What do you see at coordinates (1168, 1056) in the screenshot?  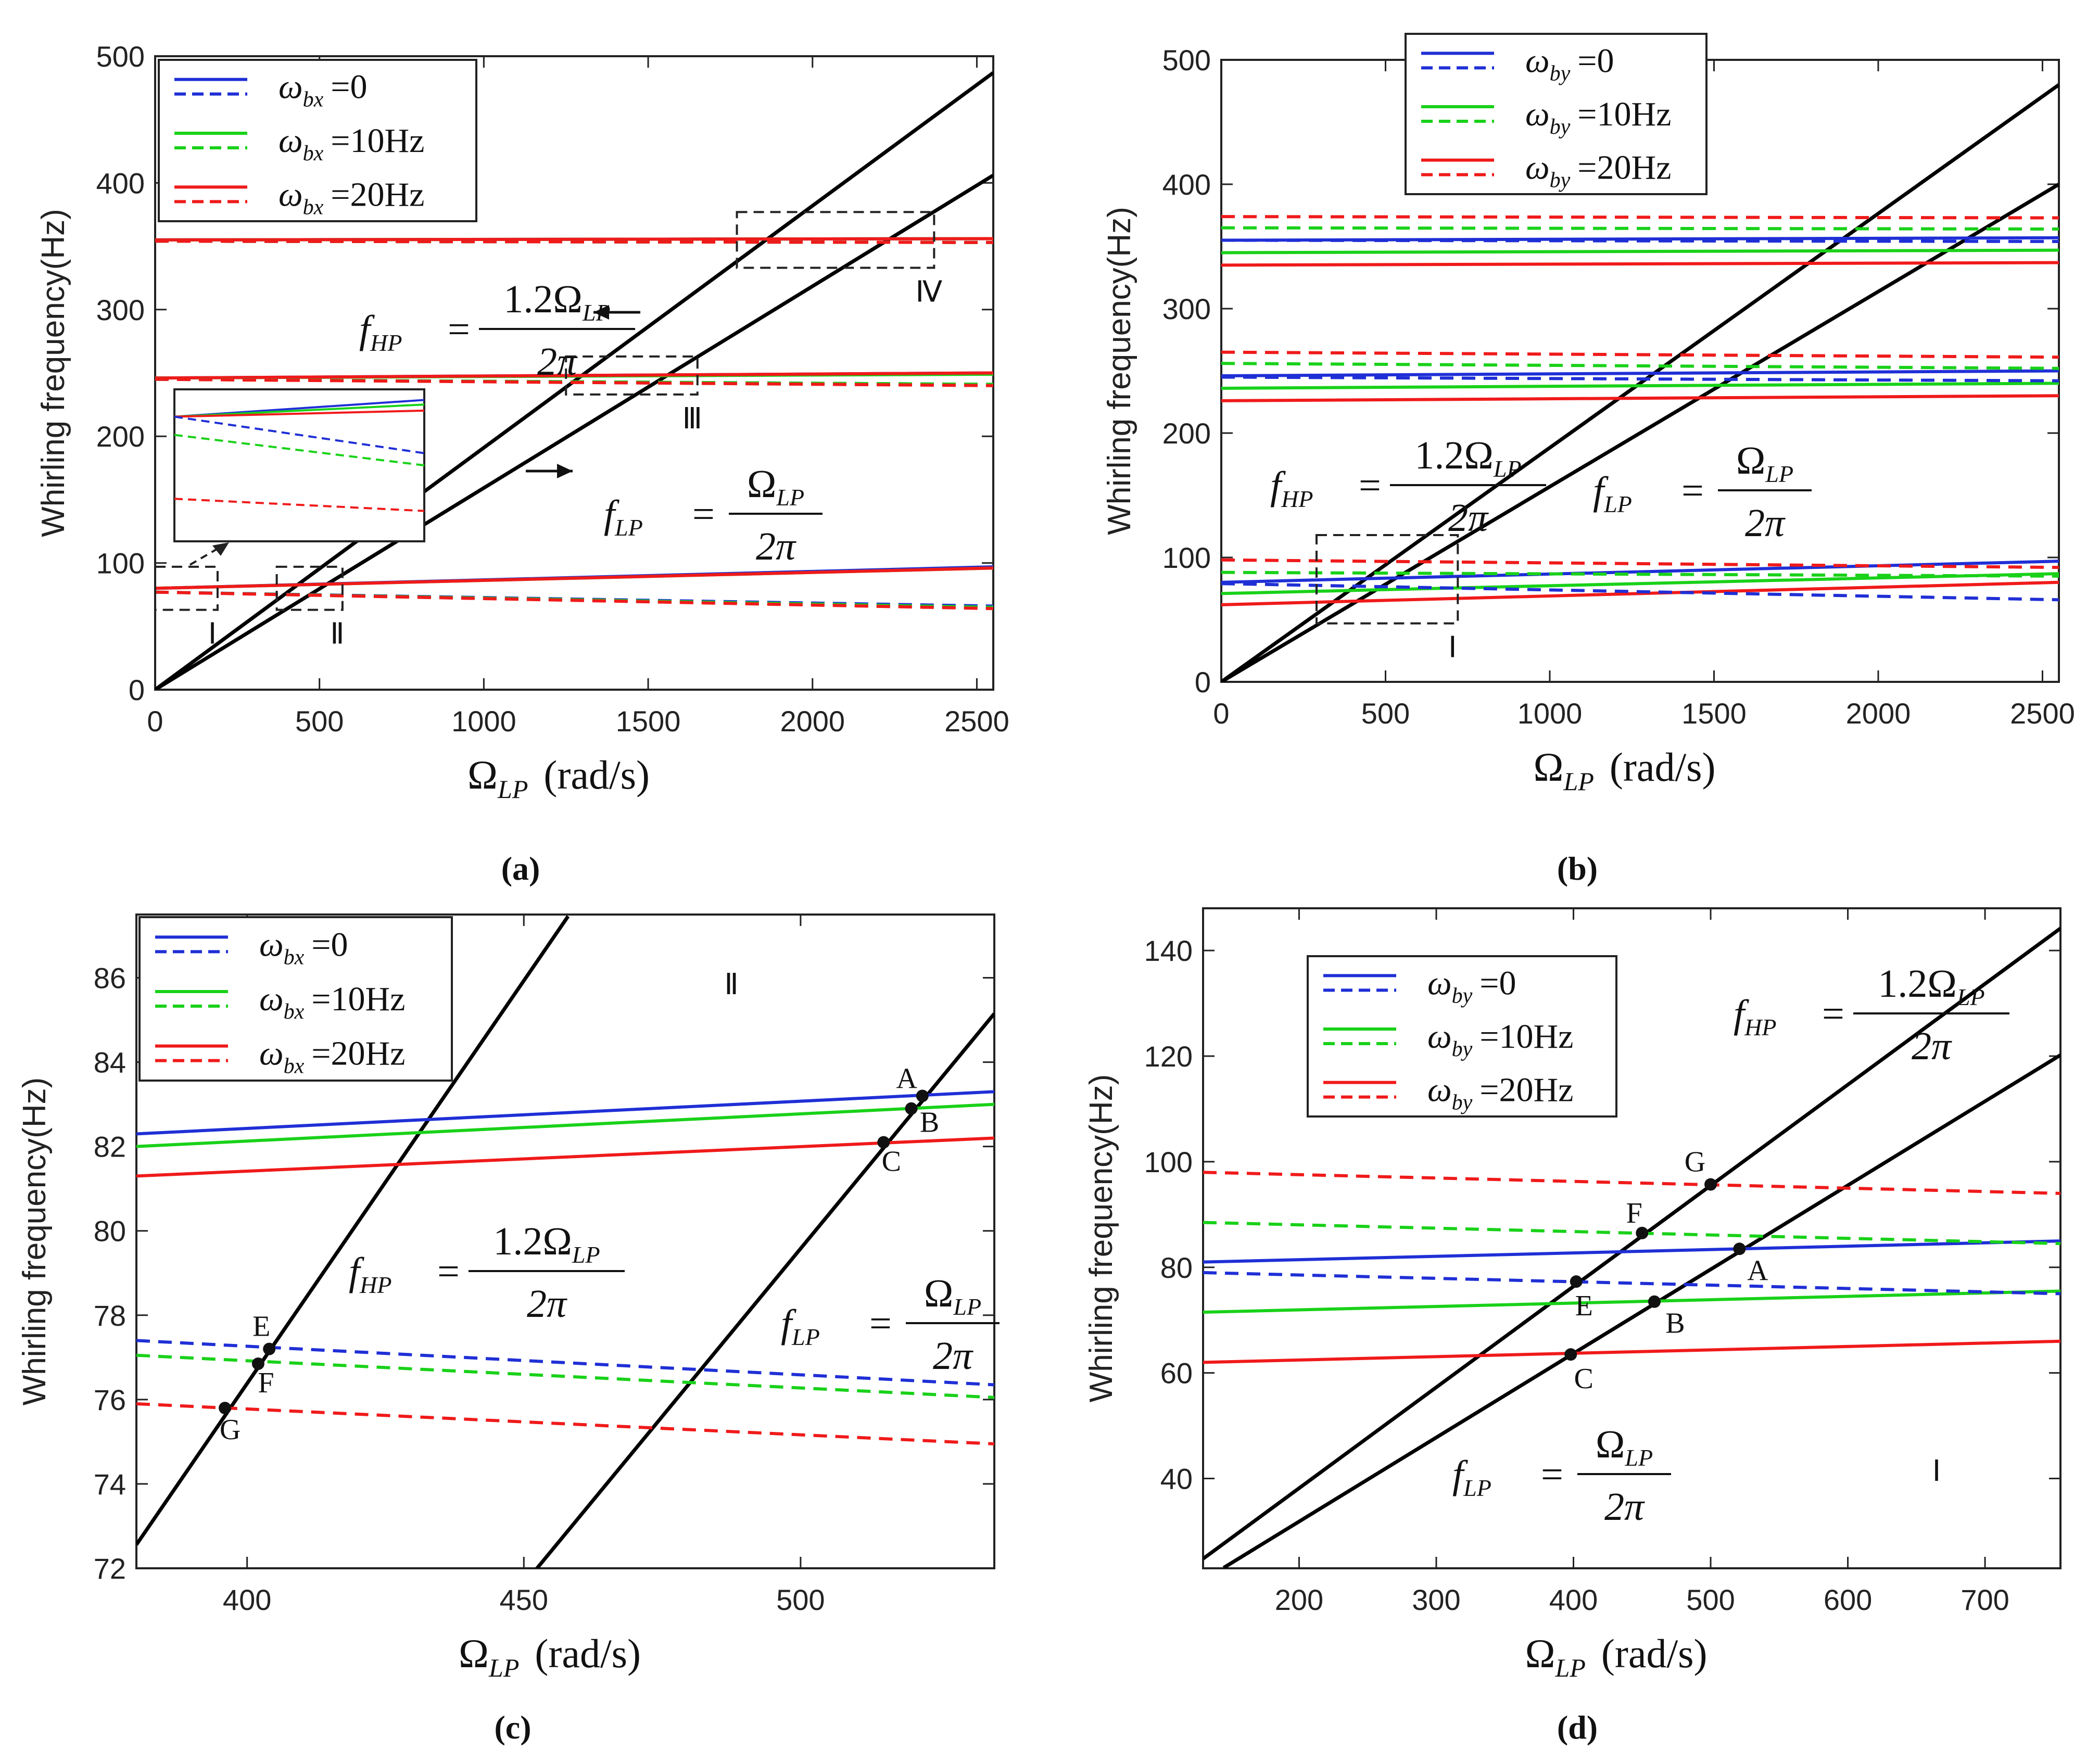 I see `y-tick-label: 120` at bounding box center [1168, 1056].